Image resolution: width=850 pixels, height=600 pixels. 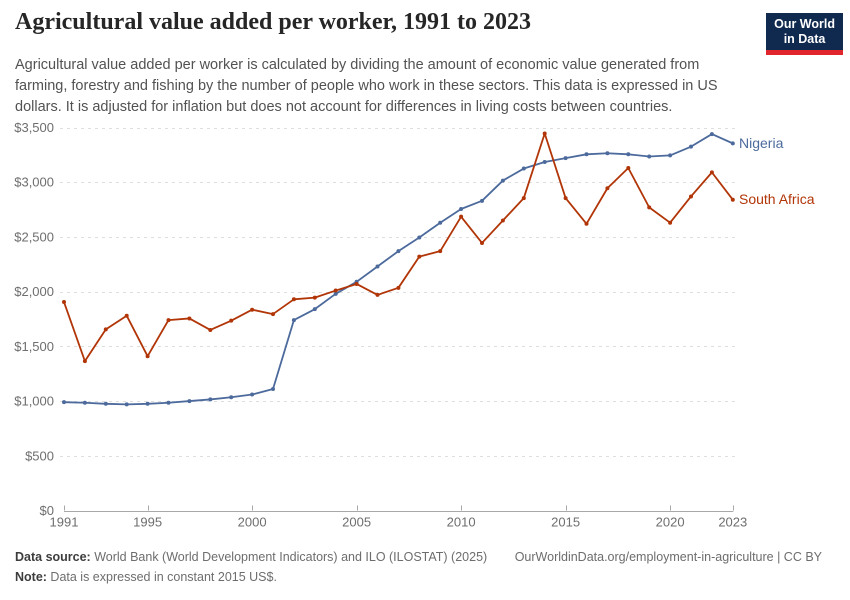 What do you see at coordinates (670, 522) in the screenshot?
I see `x-tick-label: 2020` at bounding box center [670, 522].